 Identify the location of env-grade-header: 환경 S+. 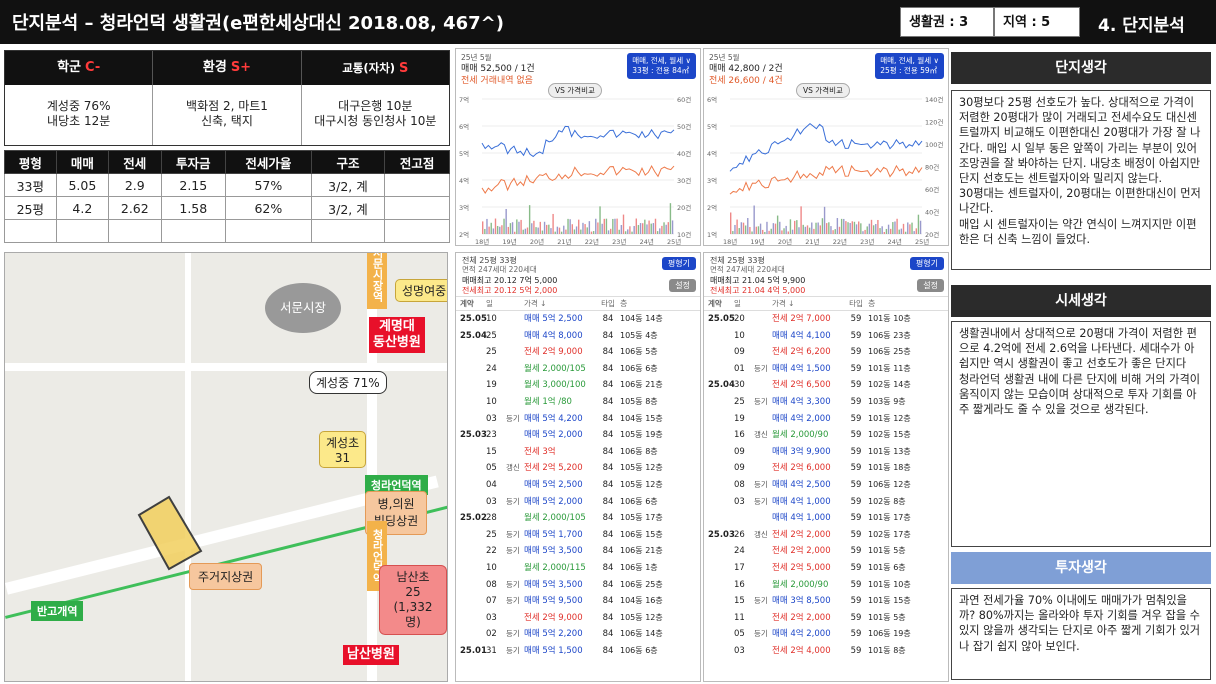
(227, 68).